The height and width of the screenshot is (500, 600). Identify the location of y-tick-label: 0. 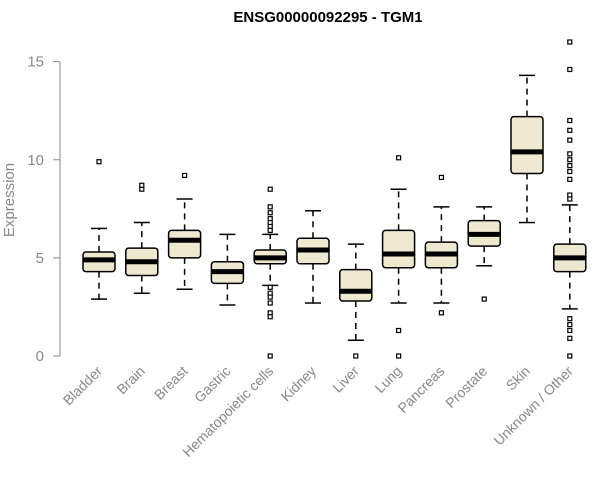
(40, 356).